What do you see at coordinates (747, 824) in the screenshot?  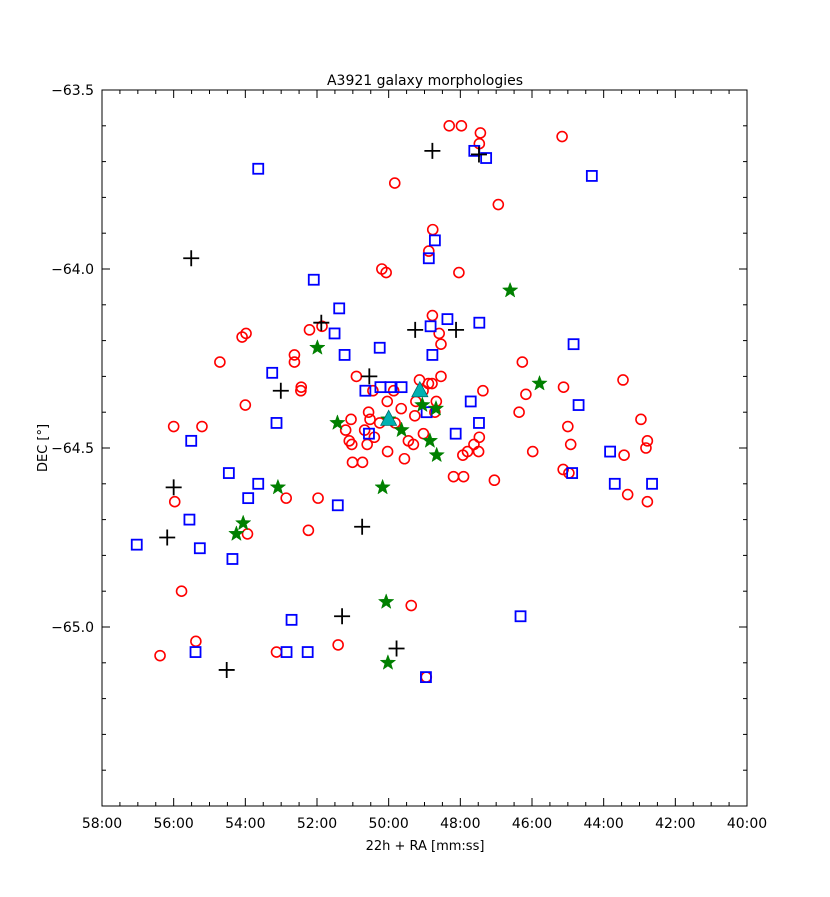 I see `x-tick-label: 40:00` at bounding box center [747, 824].